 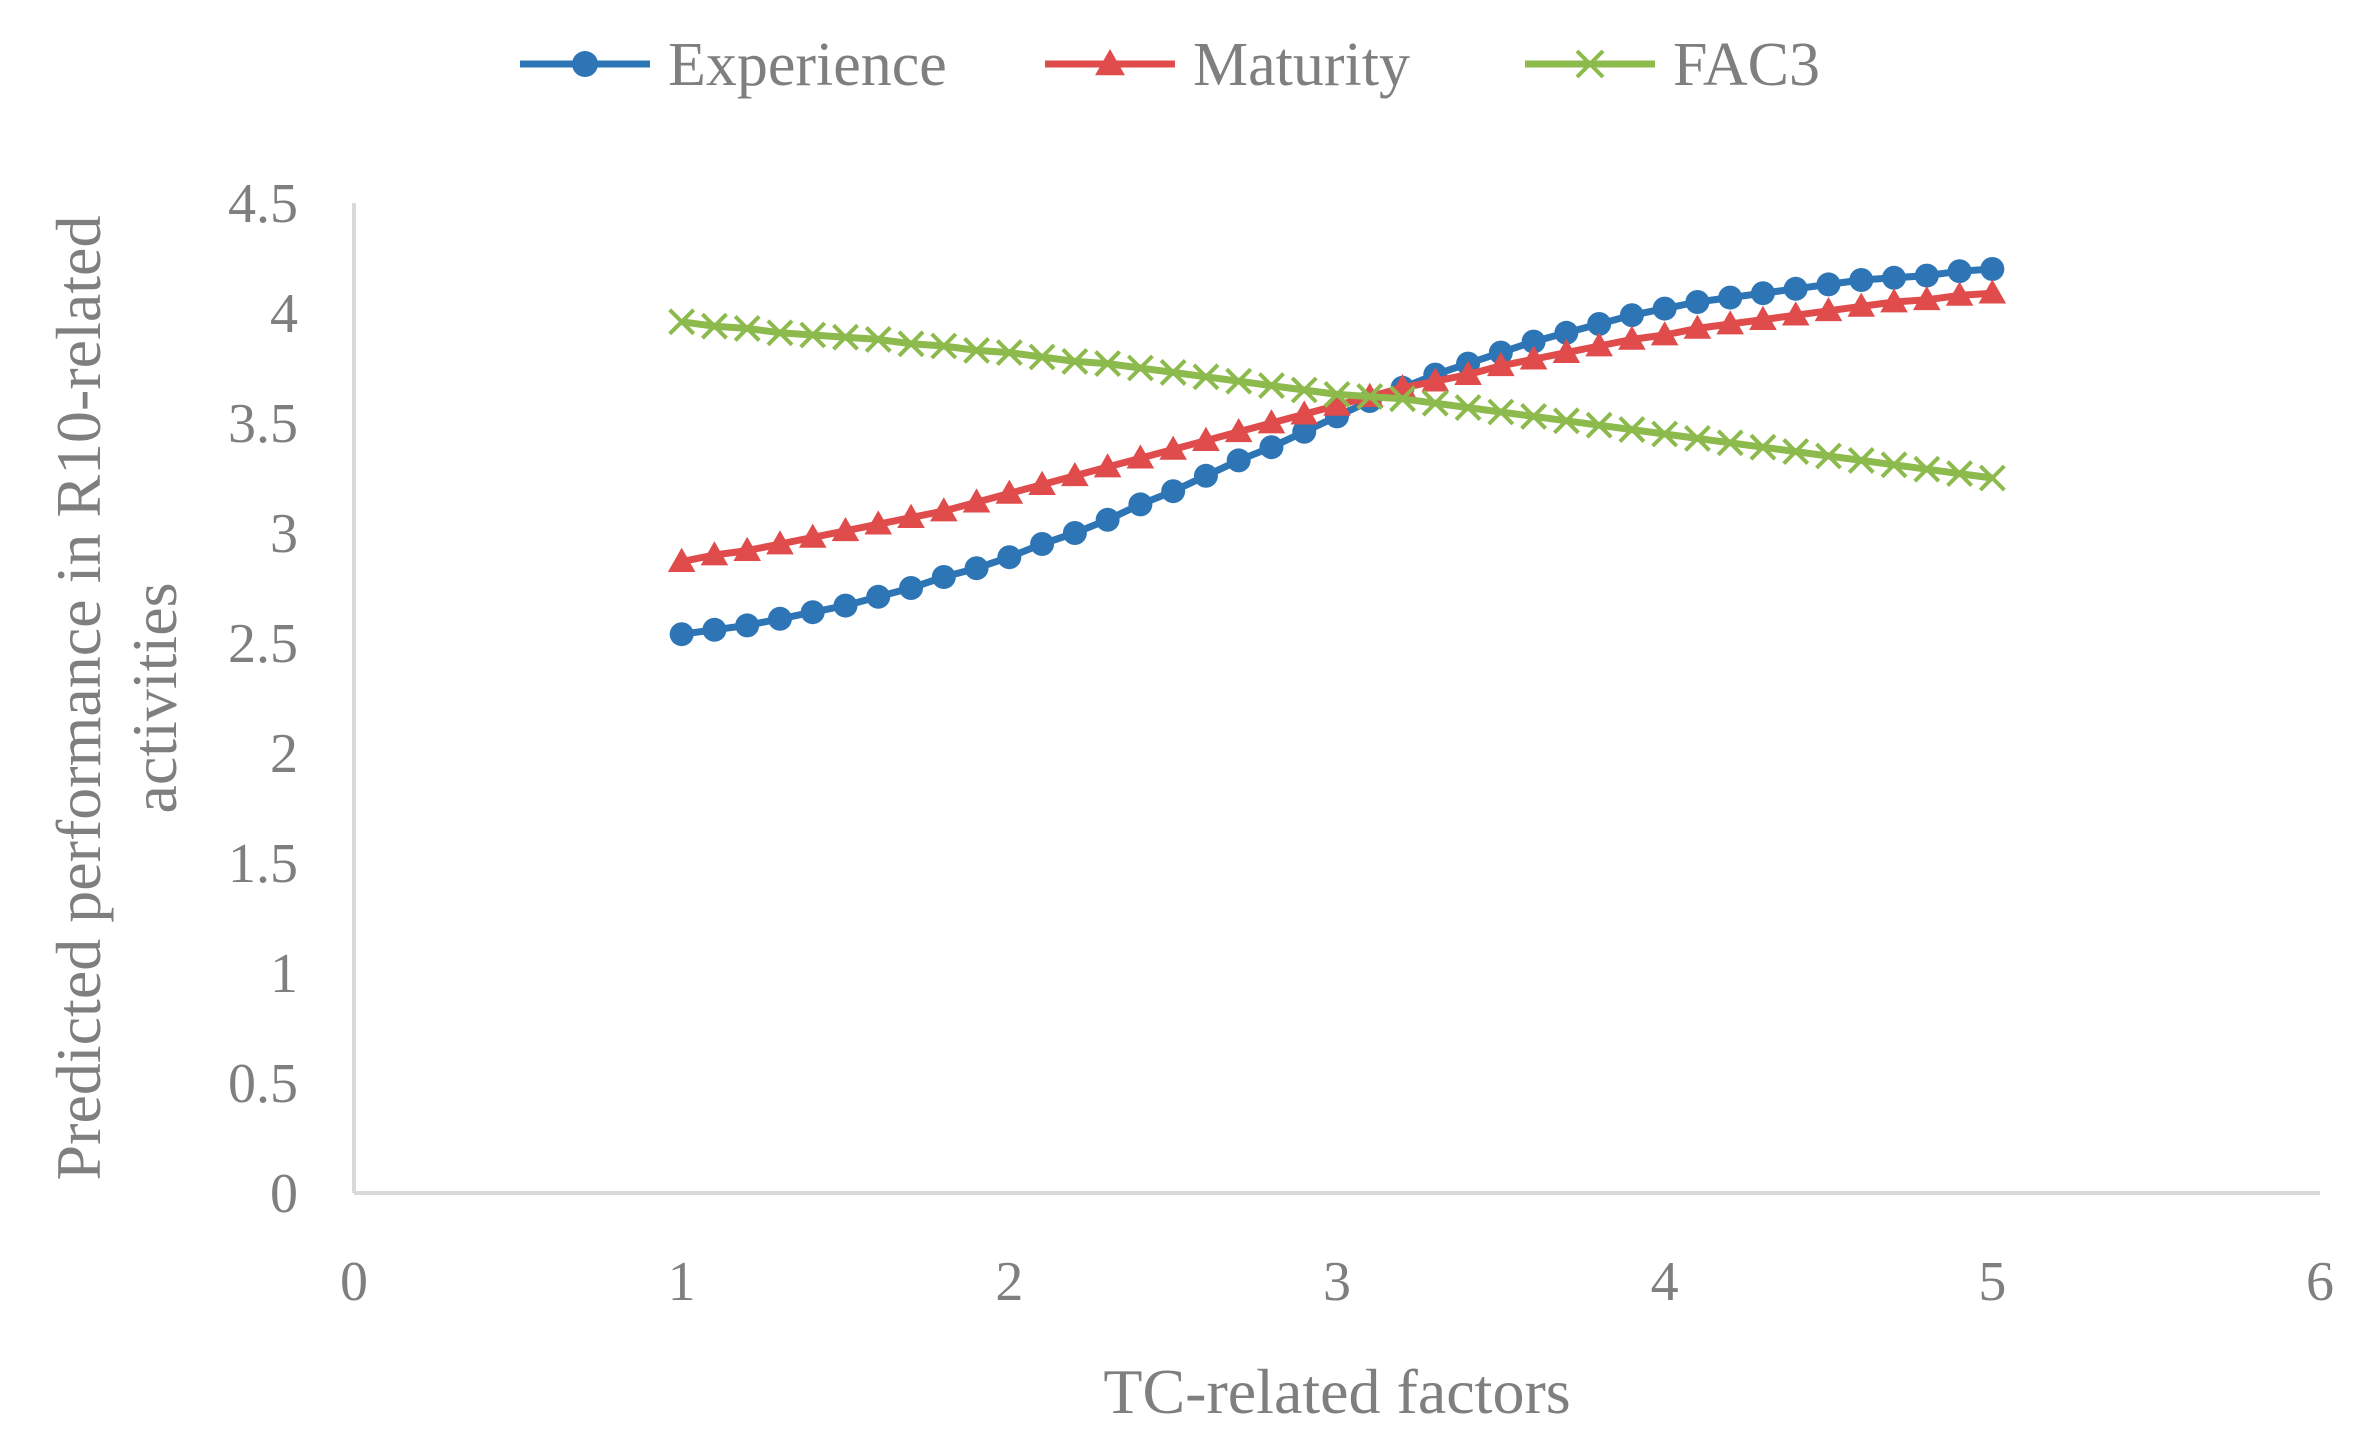 What do you see at coordinates (354, 1282) in the screenshot?
I see `x-tick-label: 0` at bounding box center [354, 1282].